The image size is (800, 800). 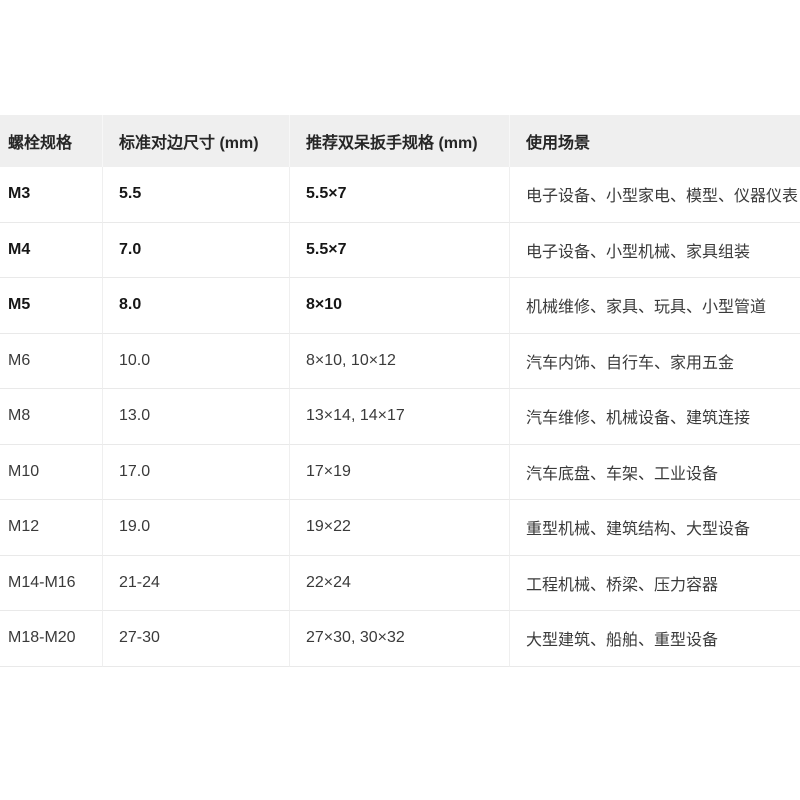 I want to click on column-header-wrench-spec: 推荐双呆扳手规格 (mm), so click(x=400, y=141).